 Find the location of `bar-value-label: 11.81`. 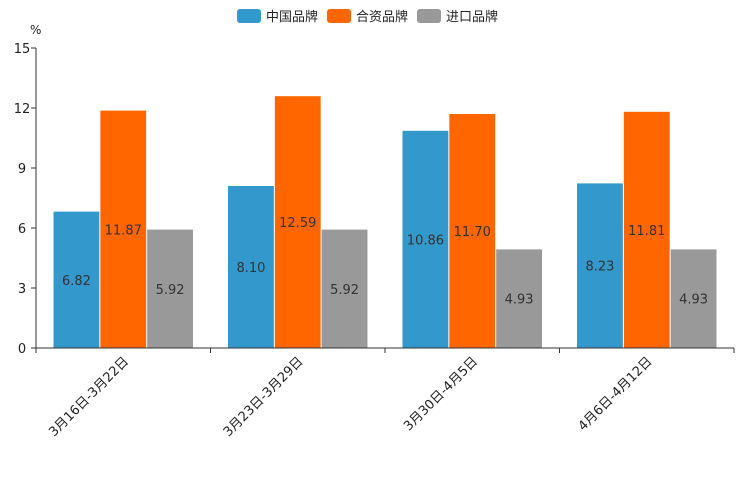

bar-value-label: 11.81 is located at coordinates (646, 231).